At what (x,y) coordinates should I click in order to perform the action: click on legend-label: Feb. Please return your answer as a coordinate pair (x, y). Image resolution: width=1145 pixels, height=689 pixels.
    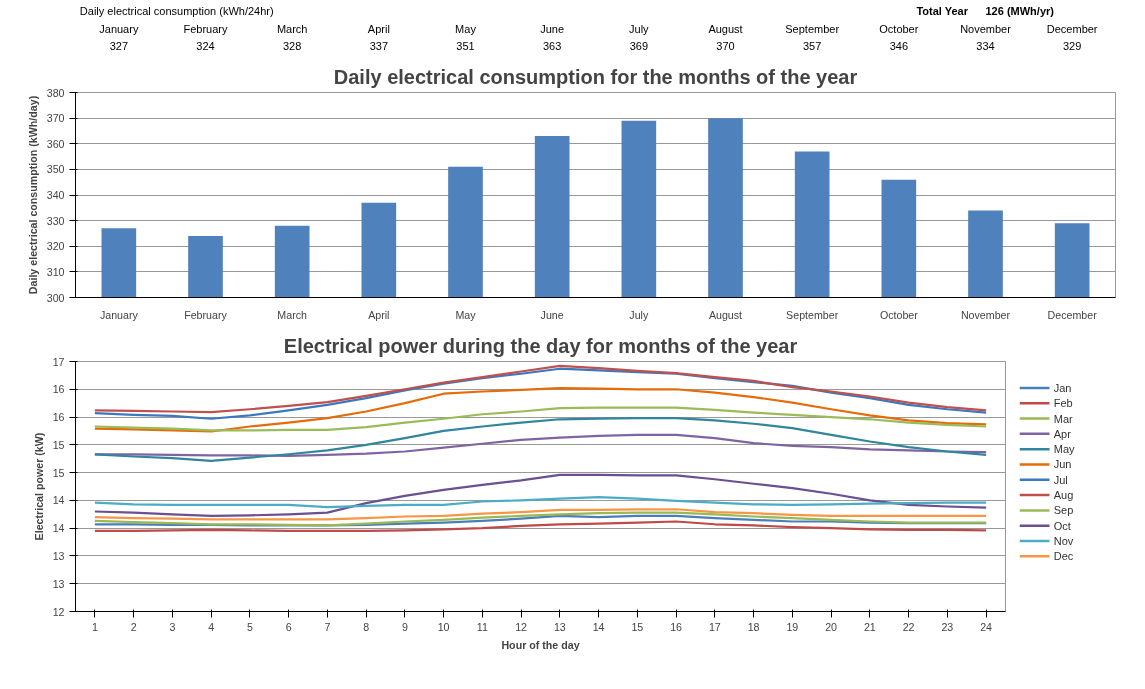
    Looking at the image, I should click on (1063, 403).